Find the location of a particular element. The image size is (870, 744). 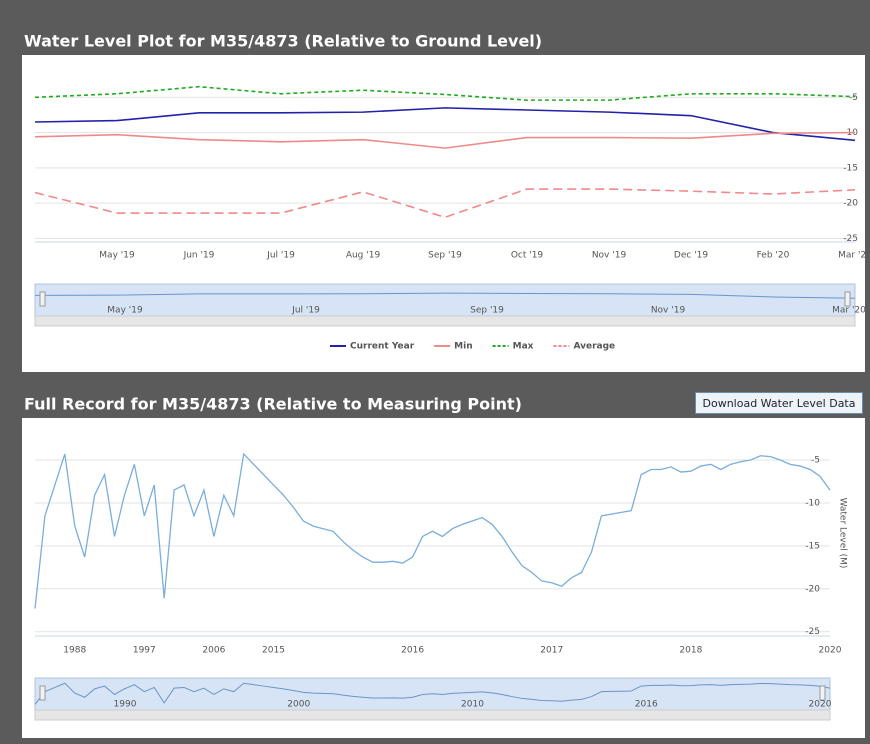

y-tick-label: -10 is located at coordinates (812, 503).